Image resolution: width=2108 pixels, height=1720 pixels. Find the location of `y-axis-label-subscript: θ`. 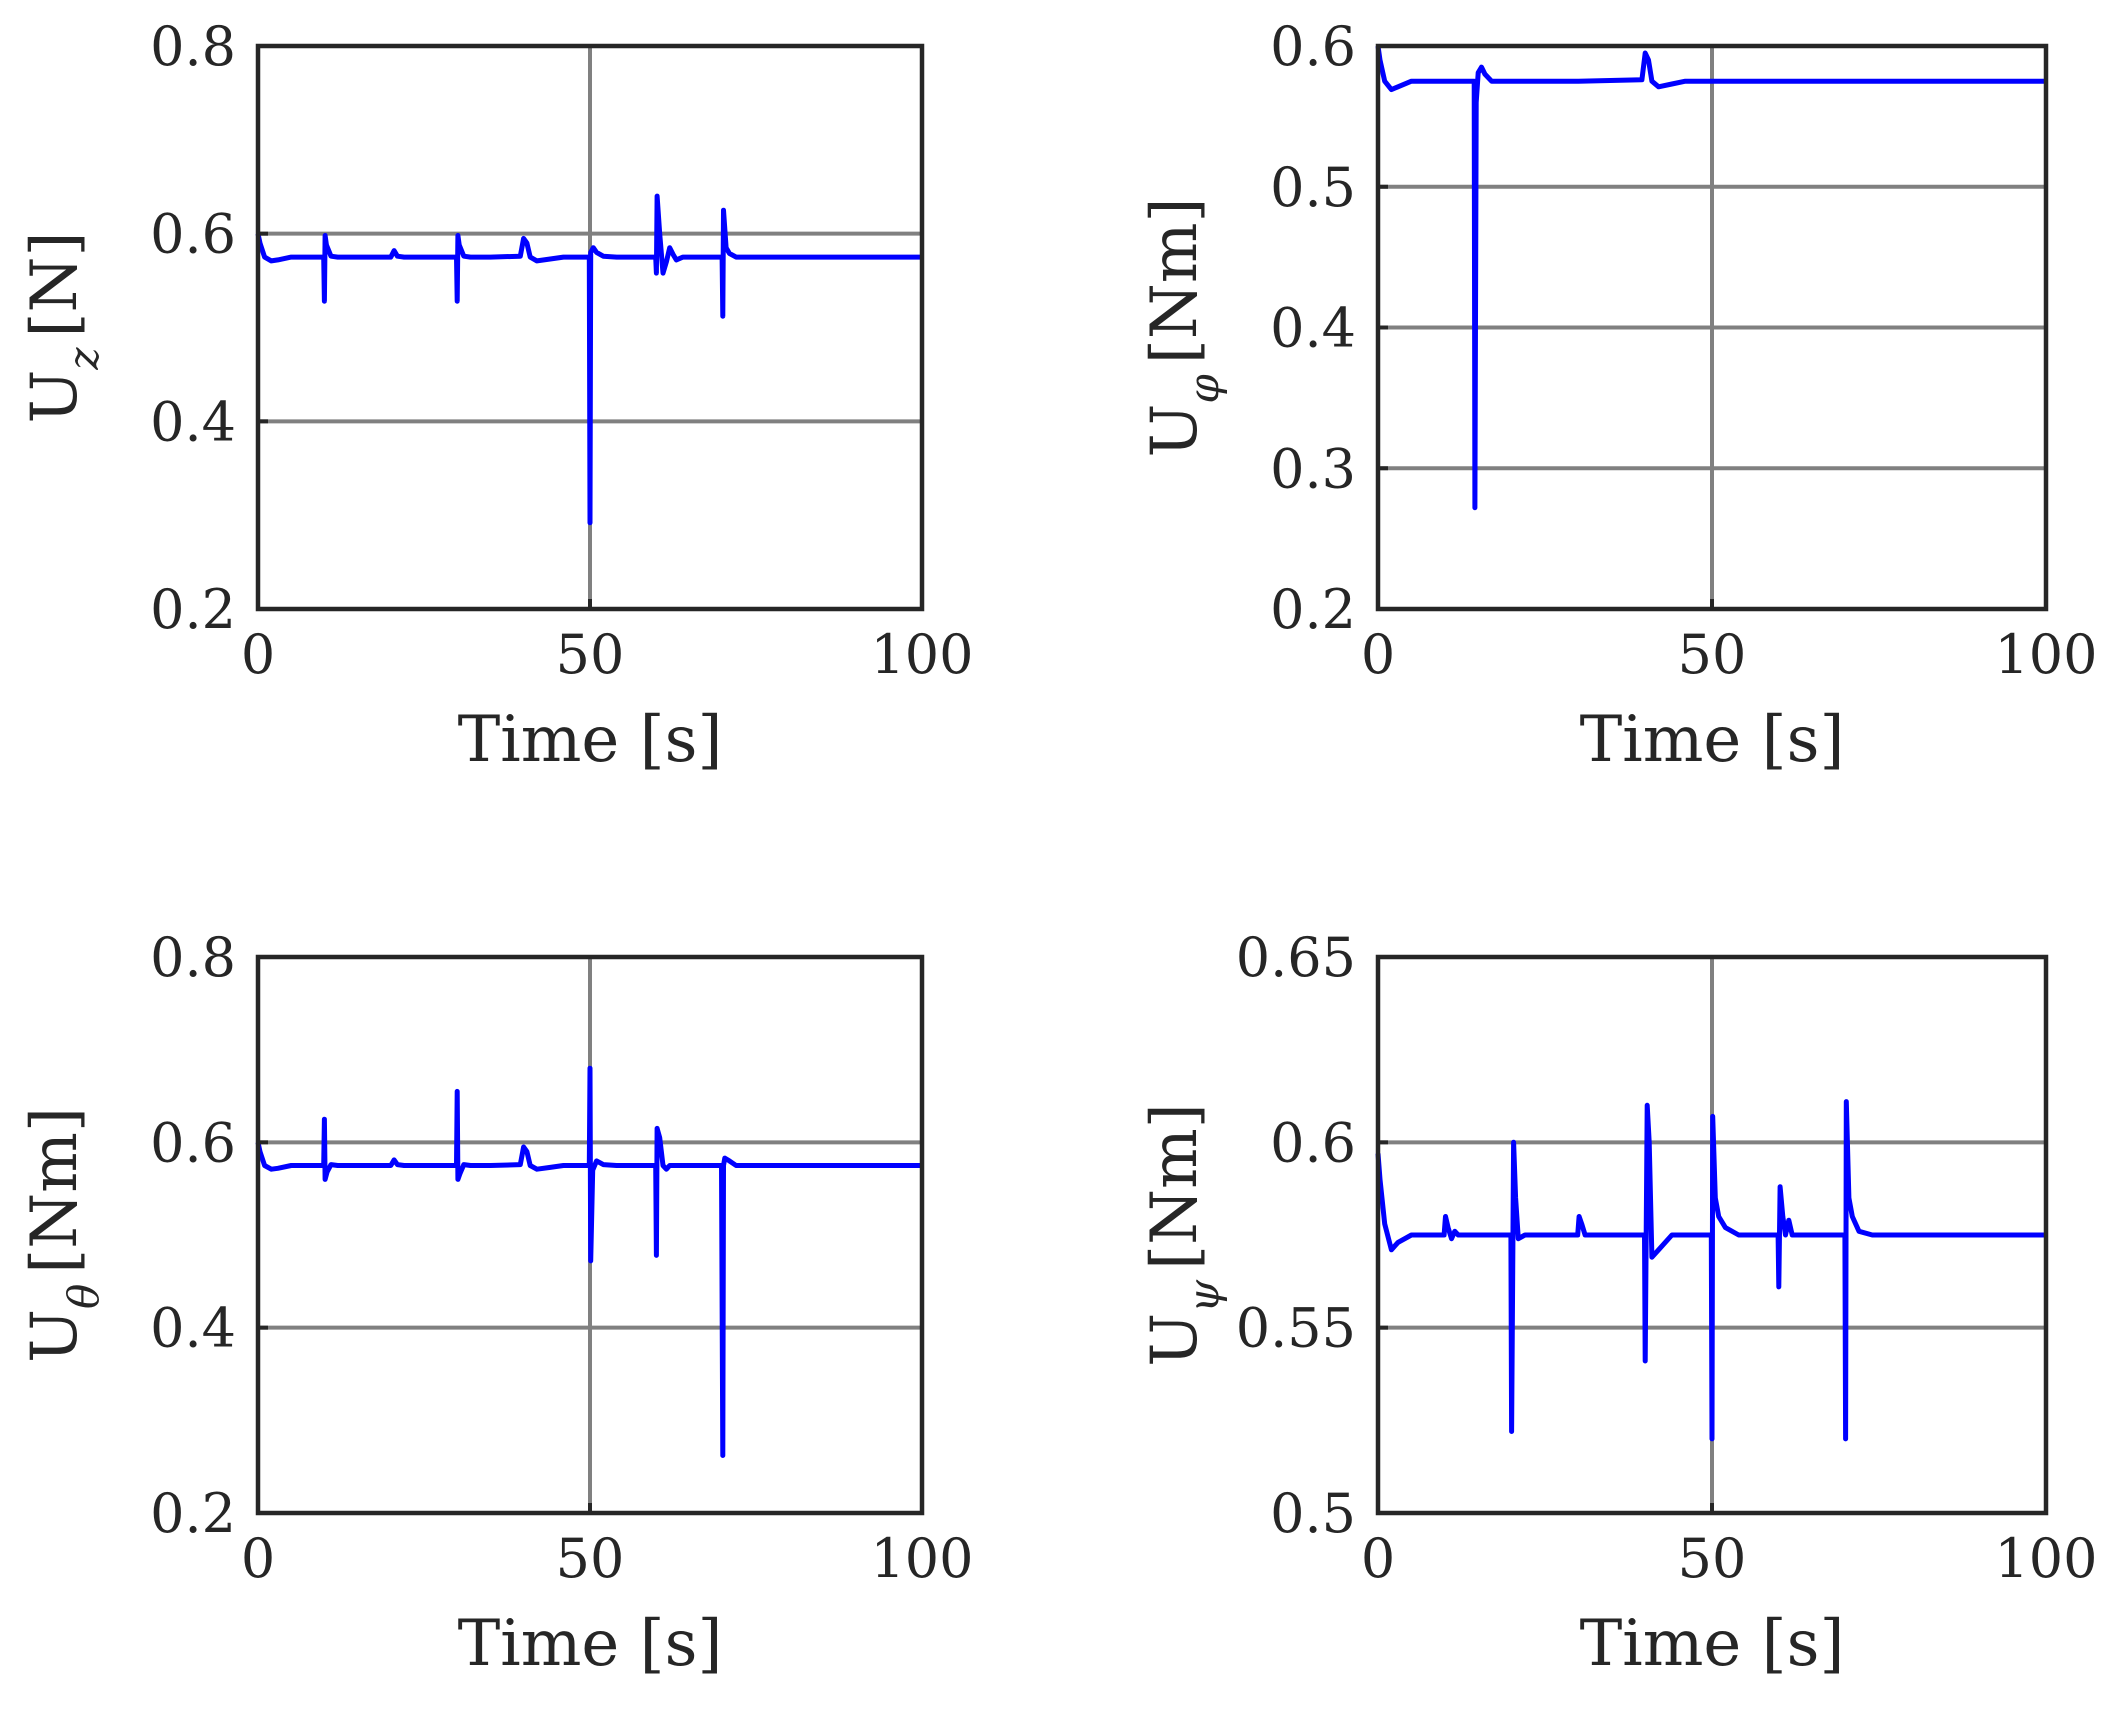

y-axis-label-subscript: θ is located at coordinates (83, 1296).